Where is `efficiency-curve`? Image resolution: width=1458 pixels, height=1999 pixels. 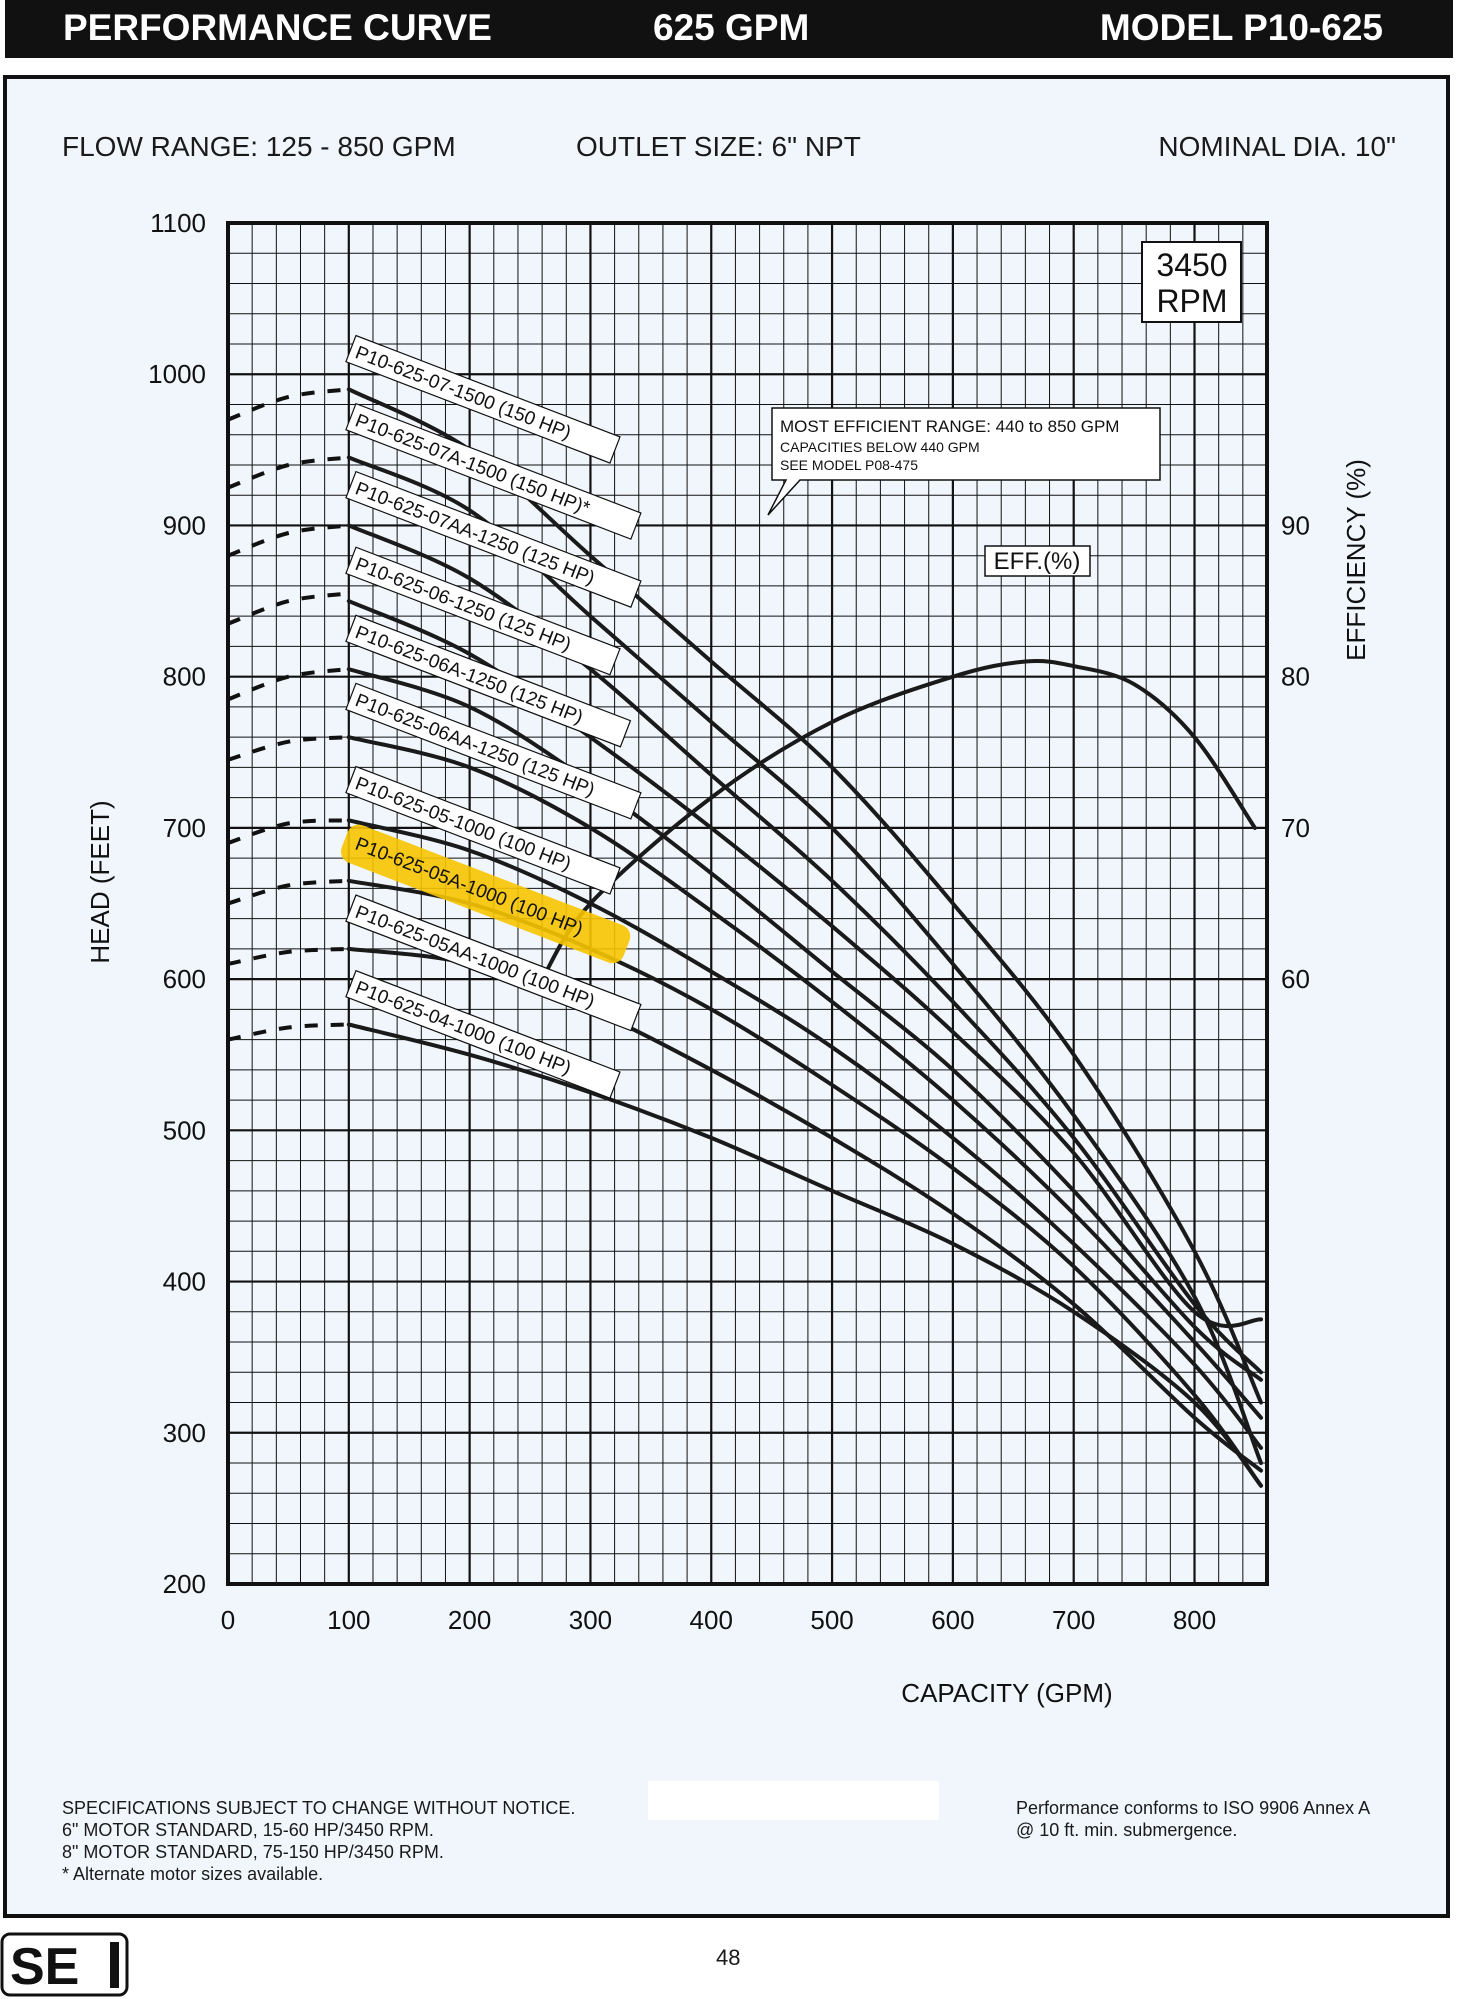
efficiency-curve is located at coordinates (898, 820).